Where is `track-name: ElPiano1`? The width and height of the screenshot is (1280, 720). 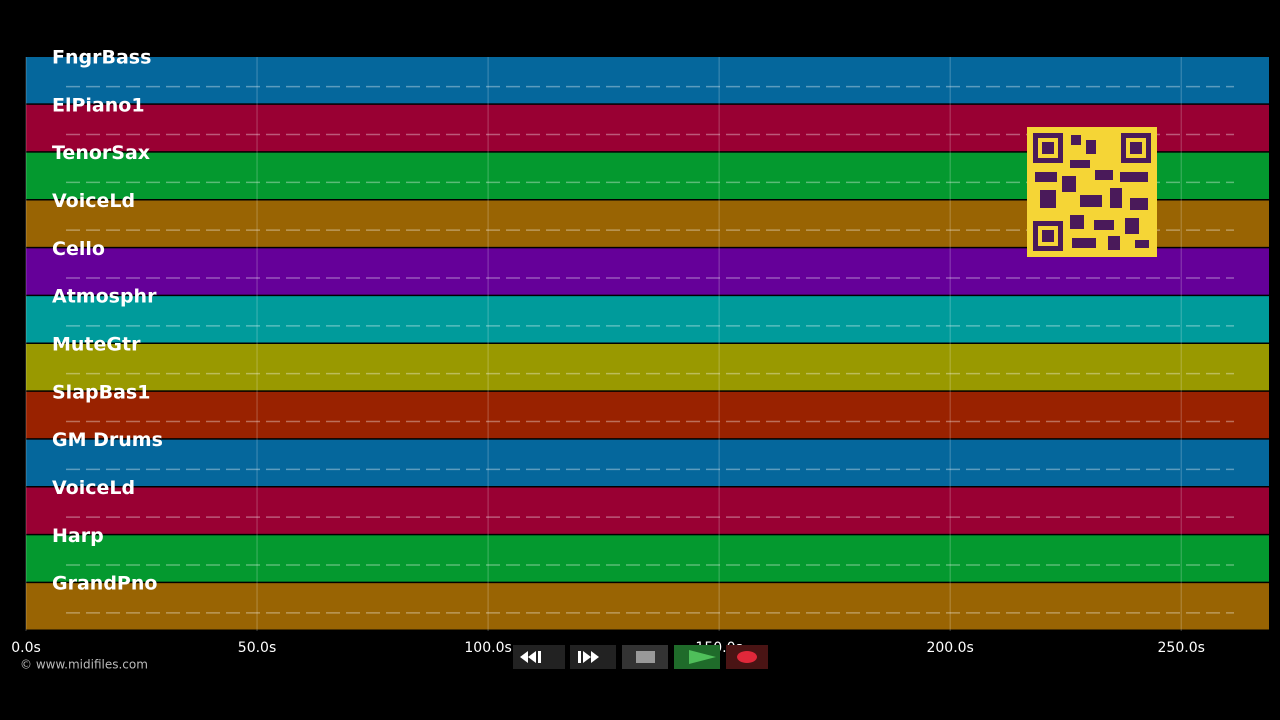
track-name: ElPiano1 is located at coordinates (98, 105).